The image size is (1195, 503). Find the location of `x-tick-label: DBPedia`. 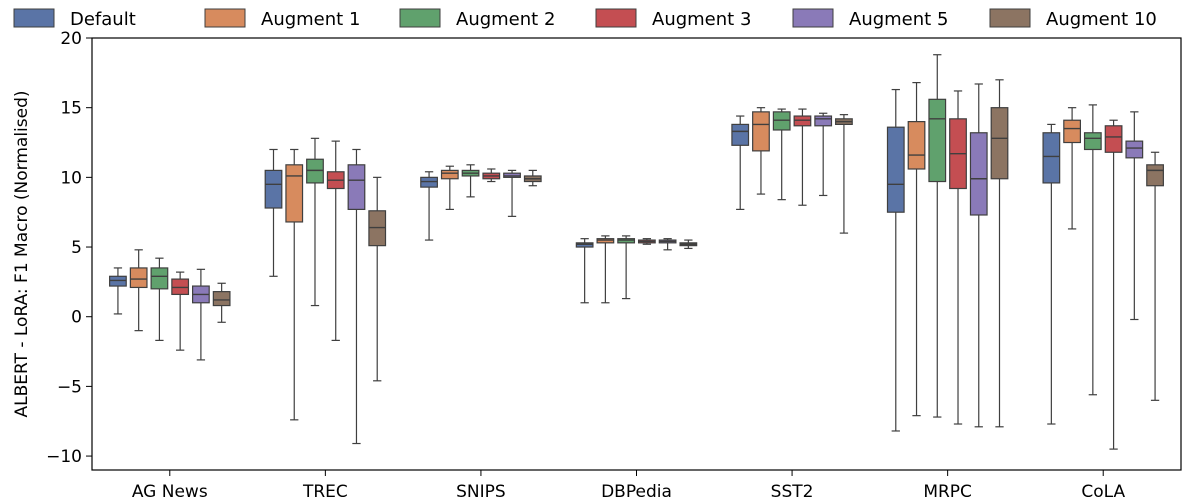

x-tick-label: DBPedia is located at coordinates (636, 492).